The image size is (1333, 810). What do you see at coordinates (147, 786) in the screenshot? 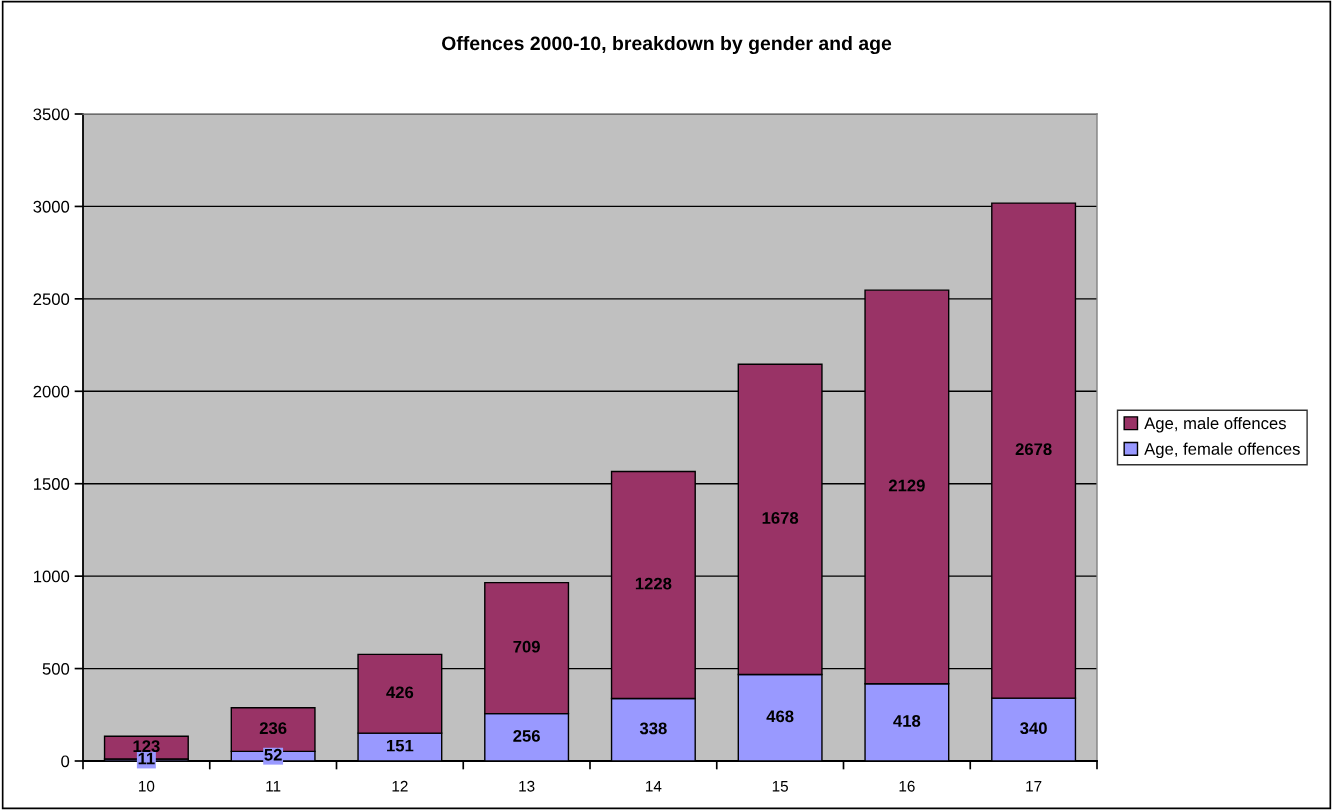
I see `x-tick-label: 10` at bounding box center [147, 786].